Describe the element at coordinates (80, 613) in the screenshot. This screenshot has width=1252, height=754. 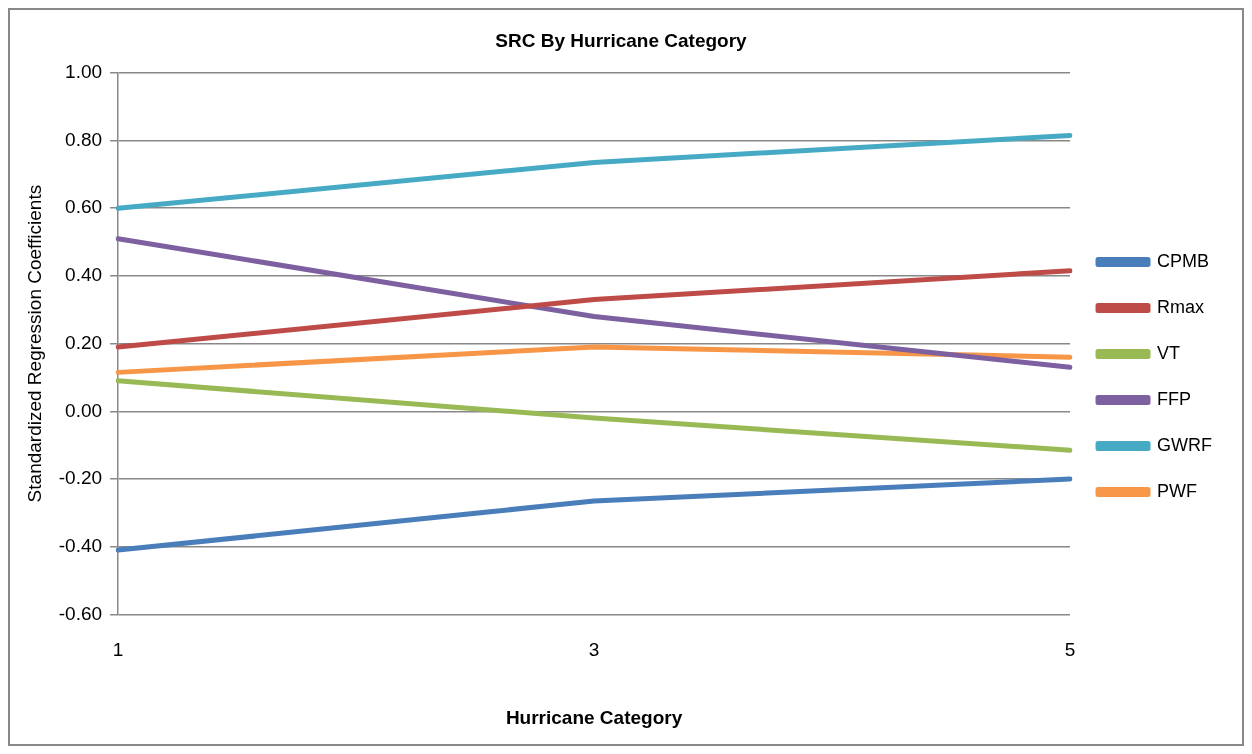
I see `y-tick-label: -0.60` at that location.